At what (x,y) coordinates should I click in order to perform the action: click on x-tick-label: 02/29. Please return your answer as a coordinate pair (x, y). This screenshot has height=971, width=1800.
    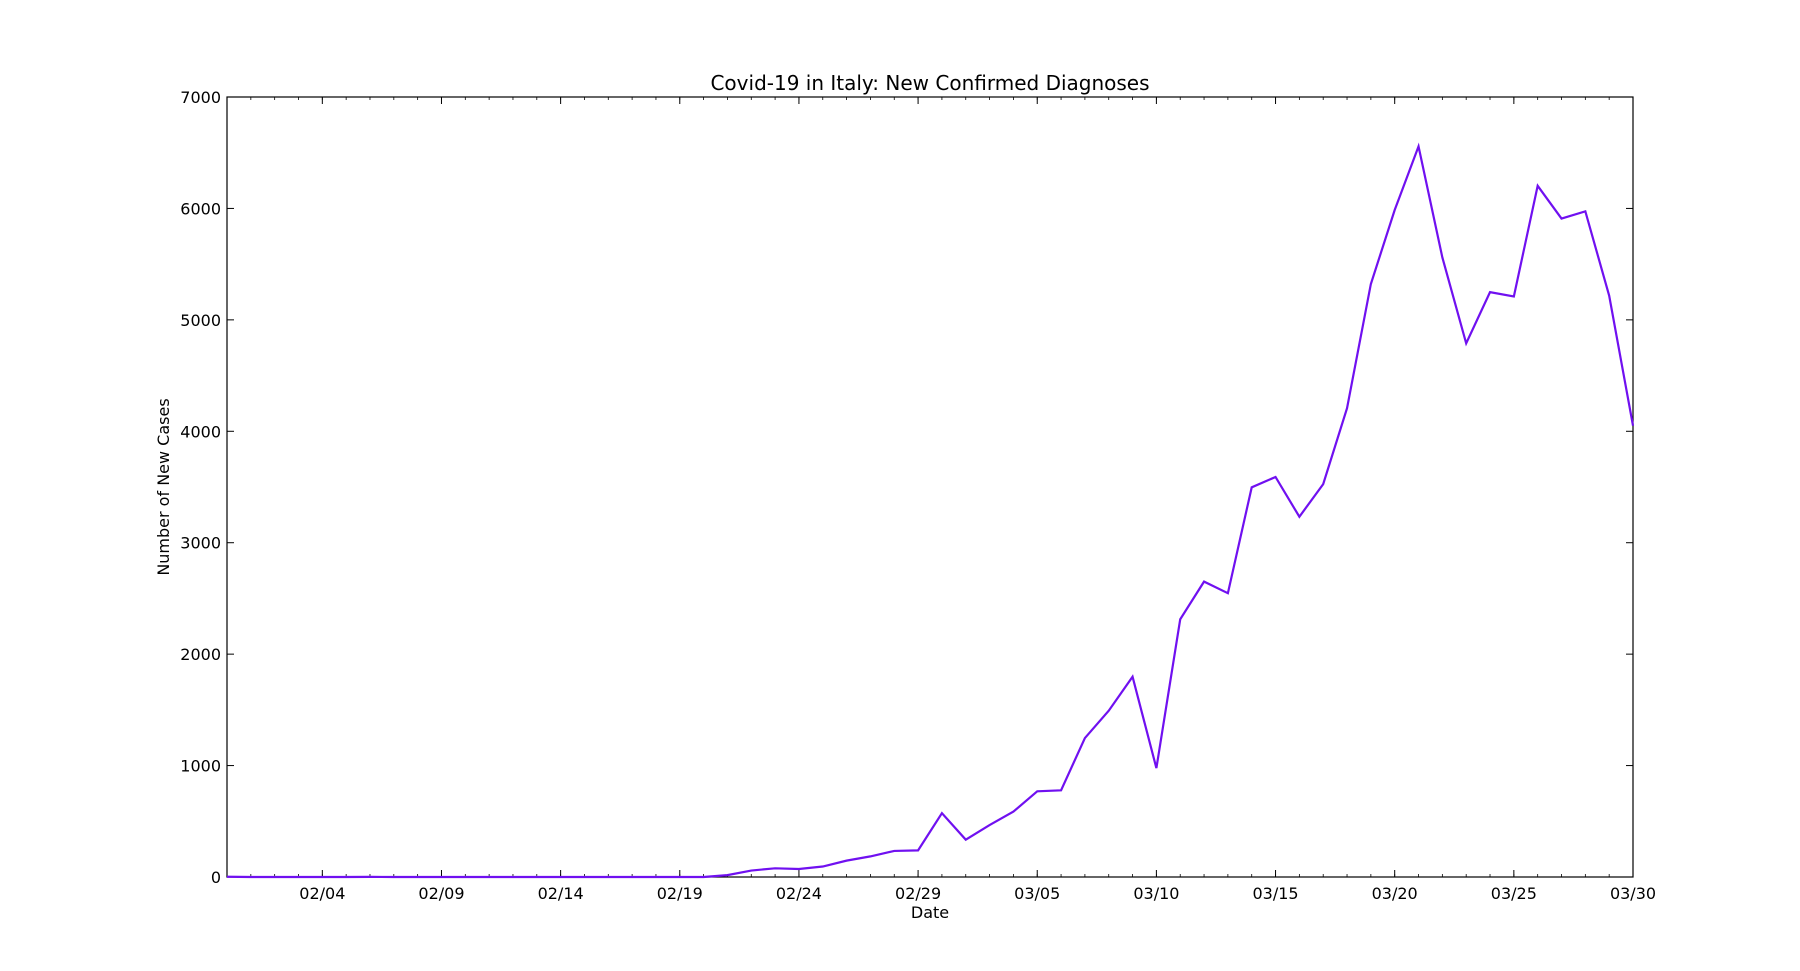
    Looking at the image, I should click on (918, 893).